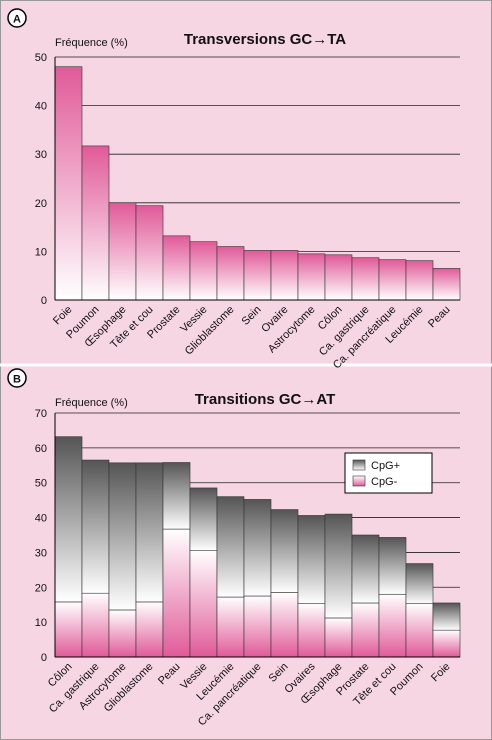 This screenshot has height=740, width=492. I want to click on y-tick-label: 60, so click(41, 449).